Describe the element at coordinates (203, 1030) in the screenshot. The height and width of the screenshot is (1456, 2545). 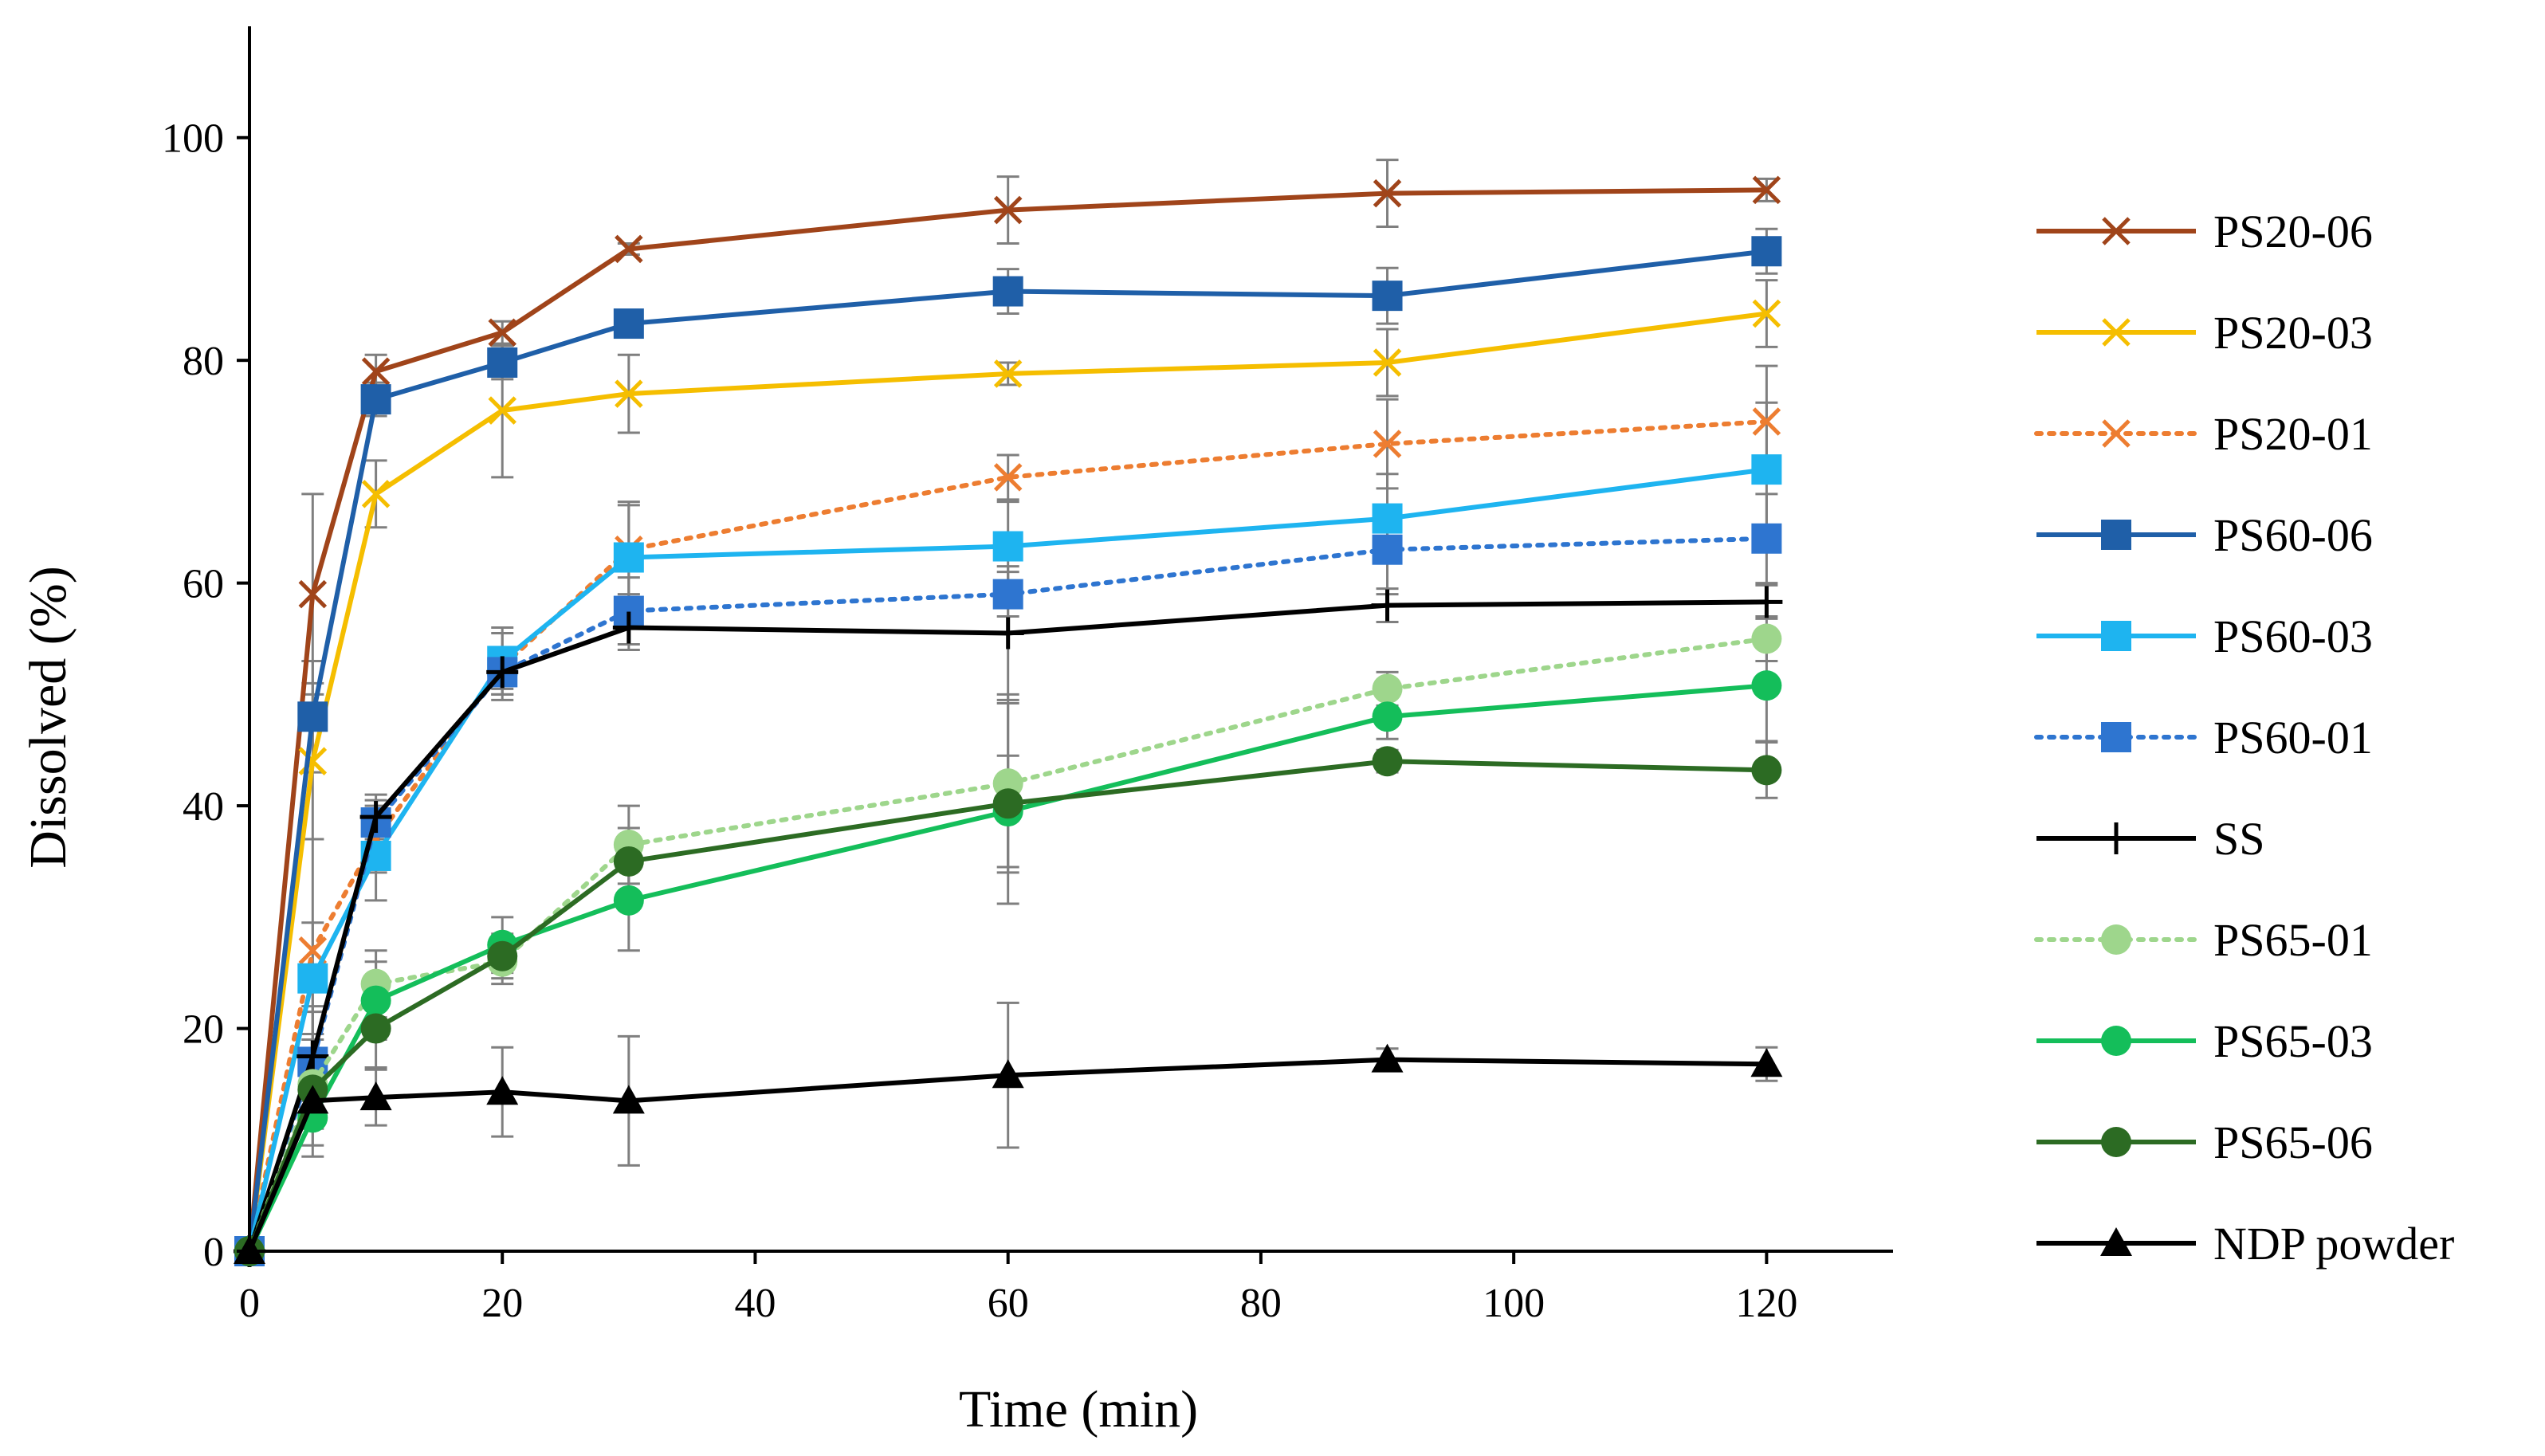
I see `y-tick-label: 20` at that location.